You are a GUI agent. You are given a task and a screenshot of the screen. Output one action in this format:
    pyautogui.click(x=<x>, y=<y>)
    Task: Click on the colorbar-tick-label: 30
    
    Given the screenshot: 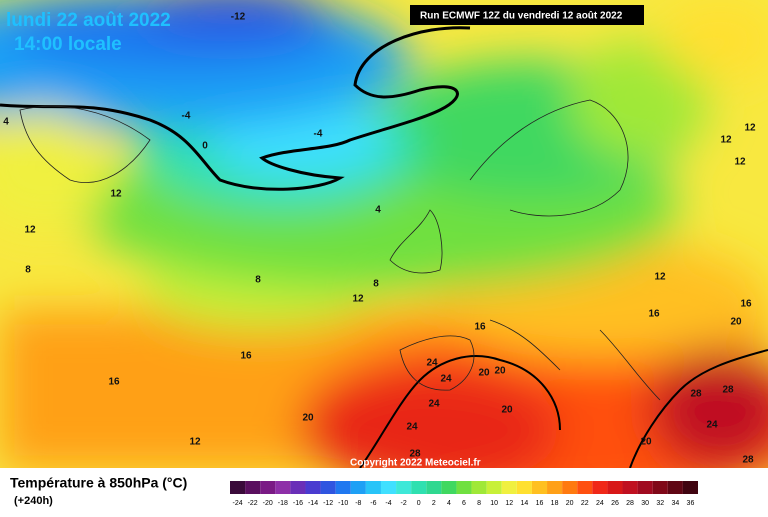 What is the action you would take?
    pyautogui.click(x=645, y=503)
    